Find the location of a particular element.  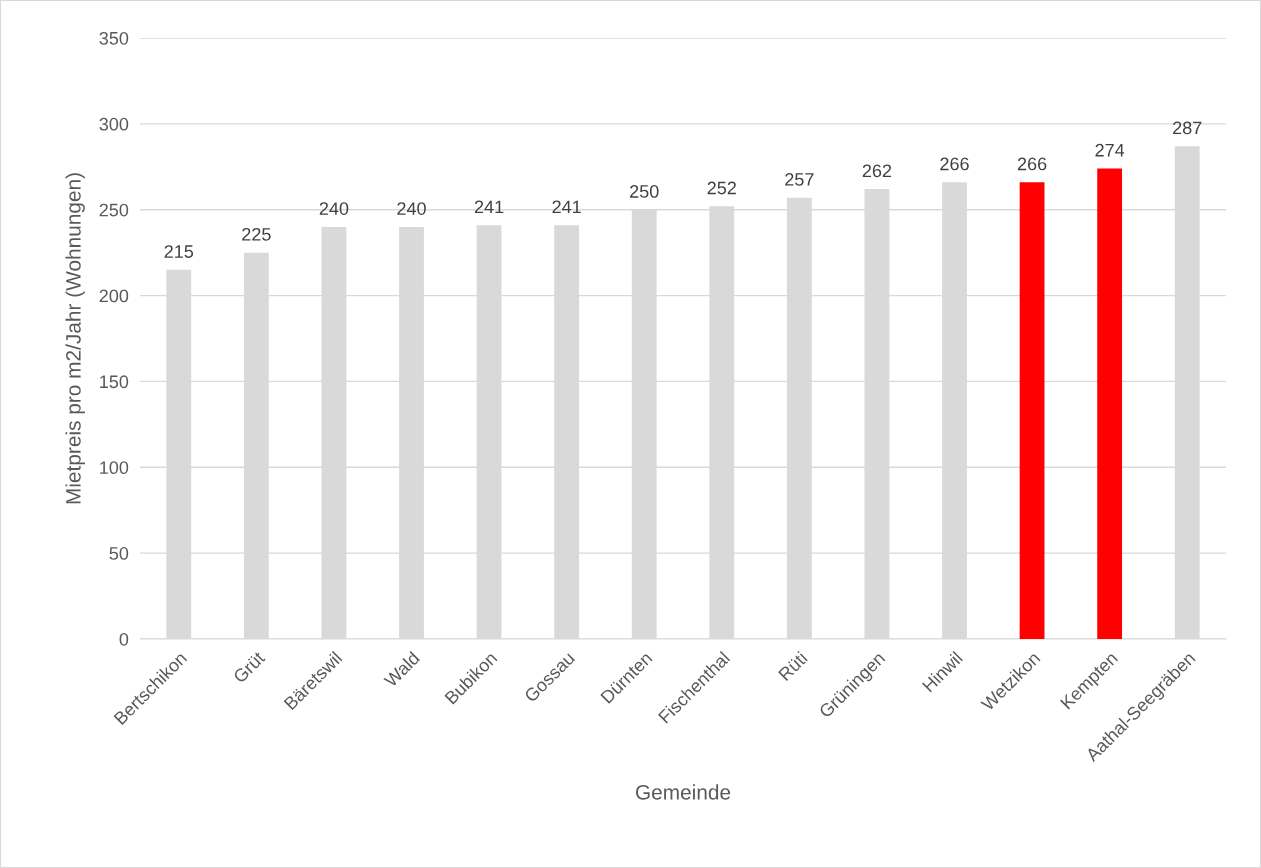

y-tick-label: 50 is located at coordinates (119, 553).